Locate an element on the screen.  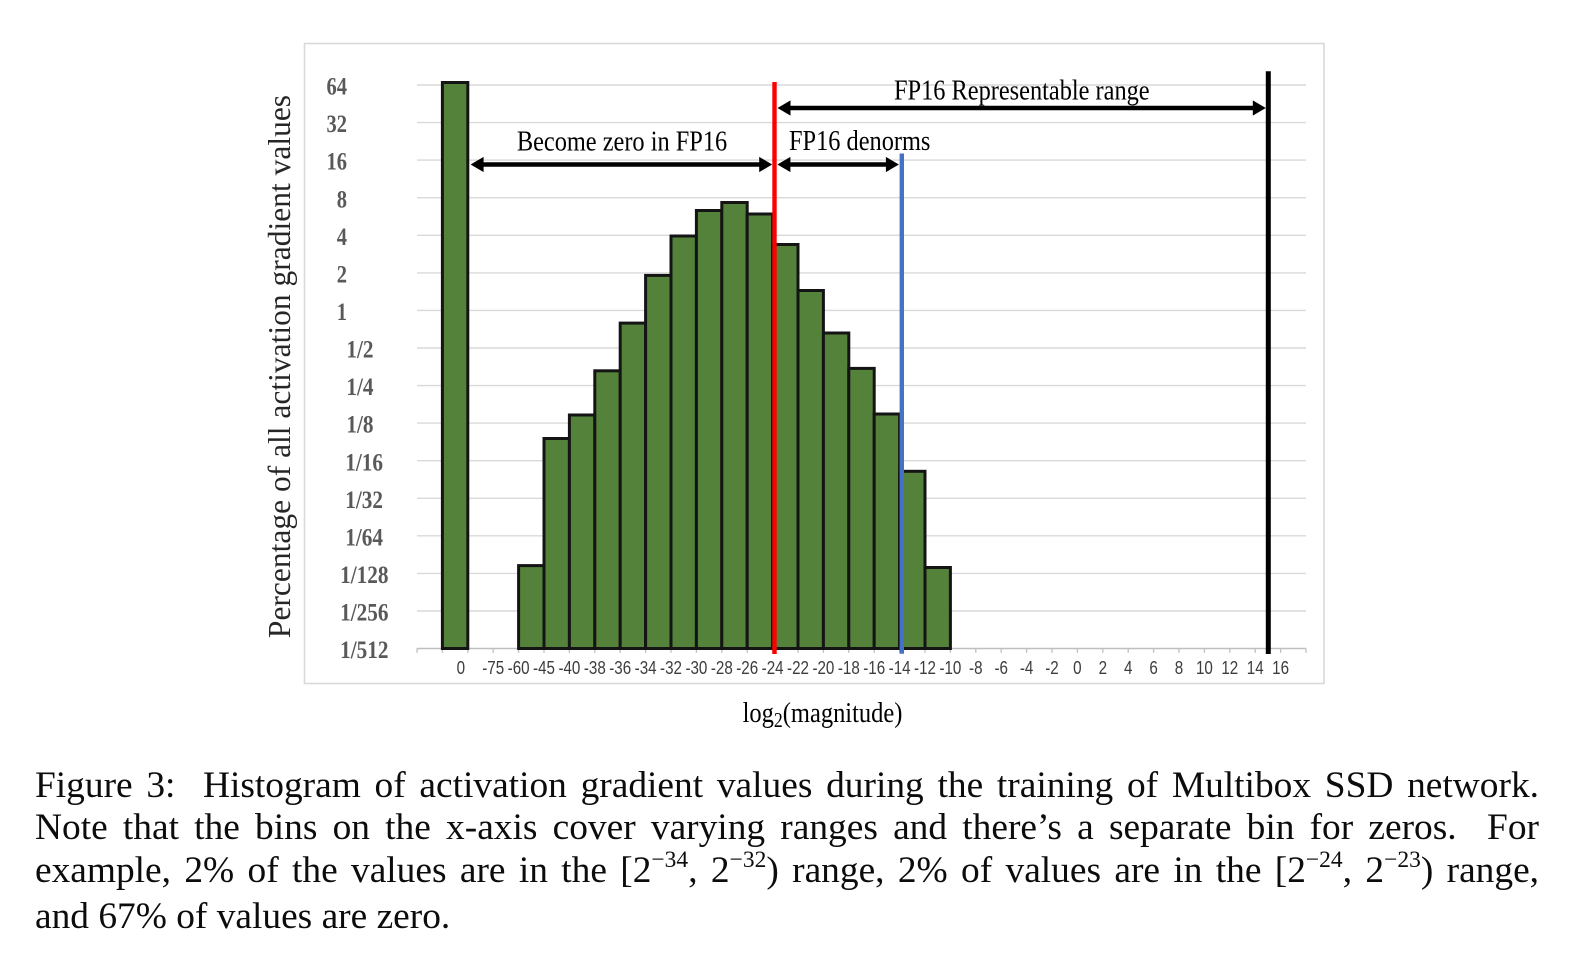
svg-text: -24 is located at coordinates (773, 668).